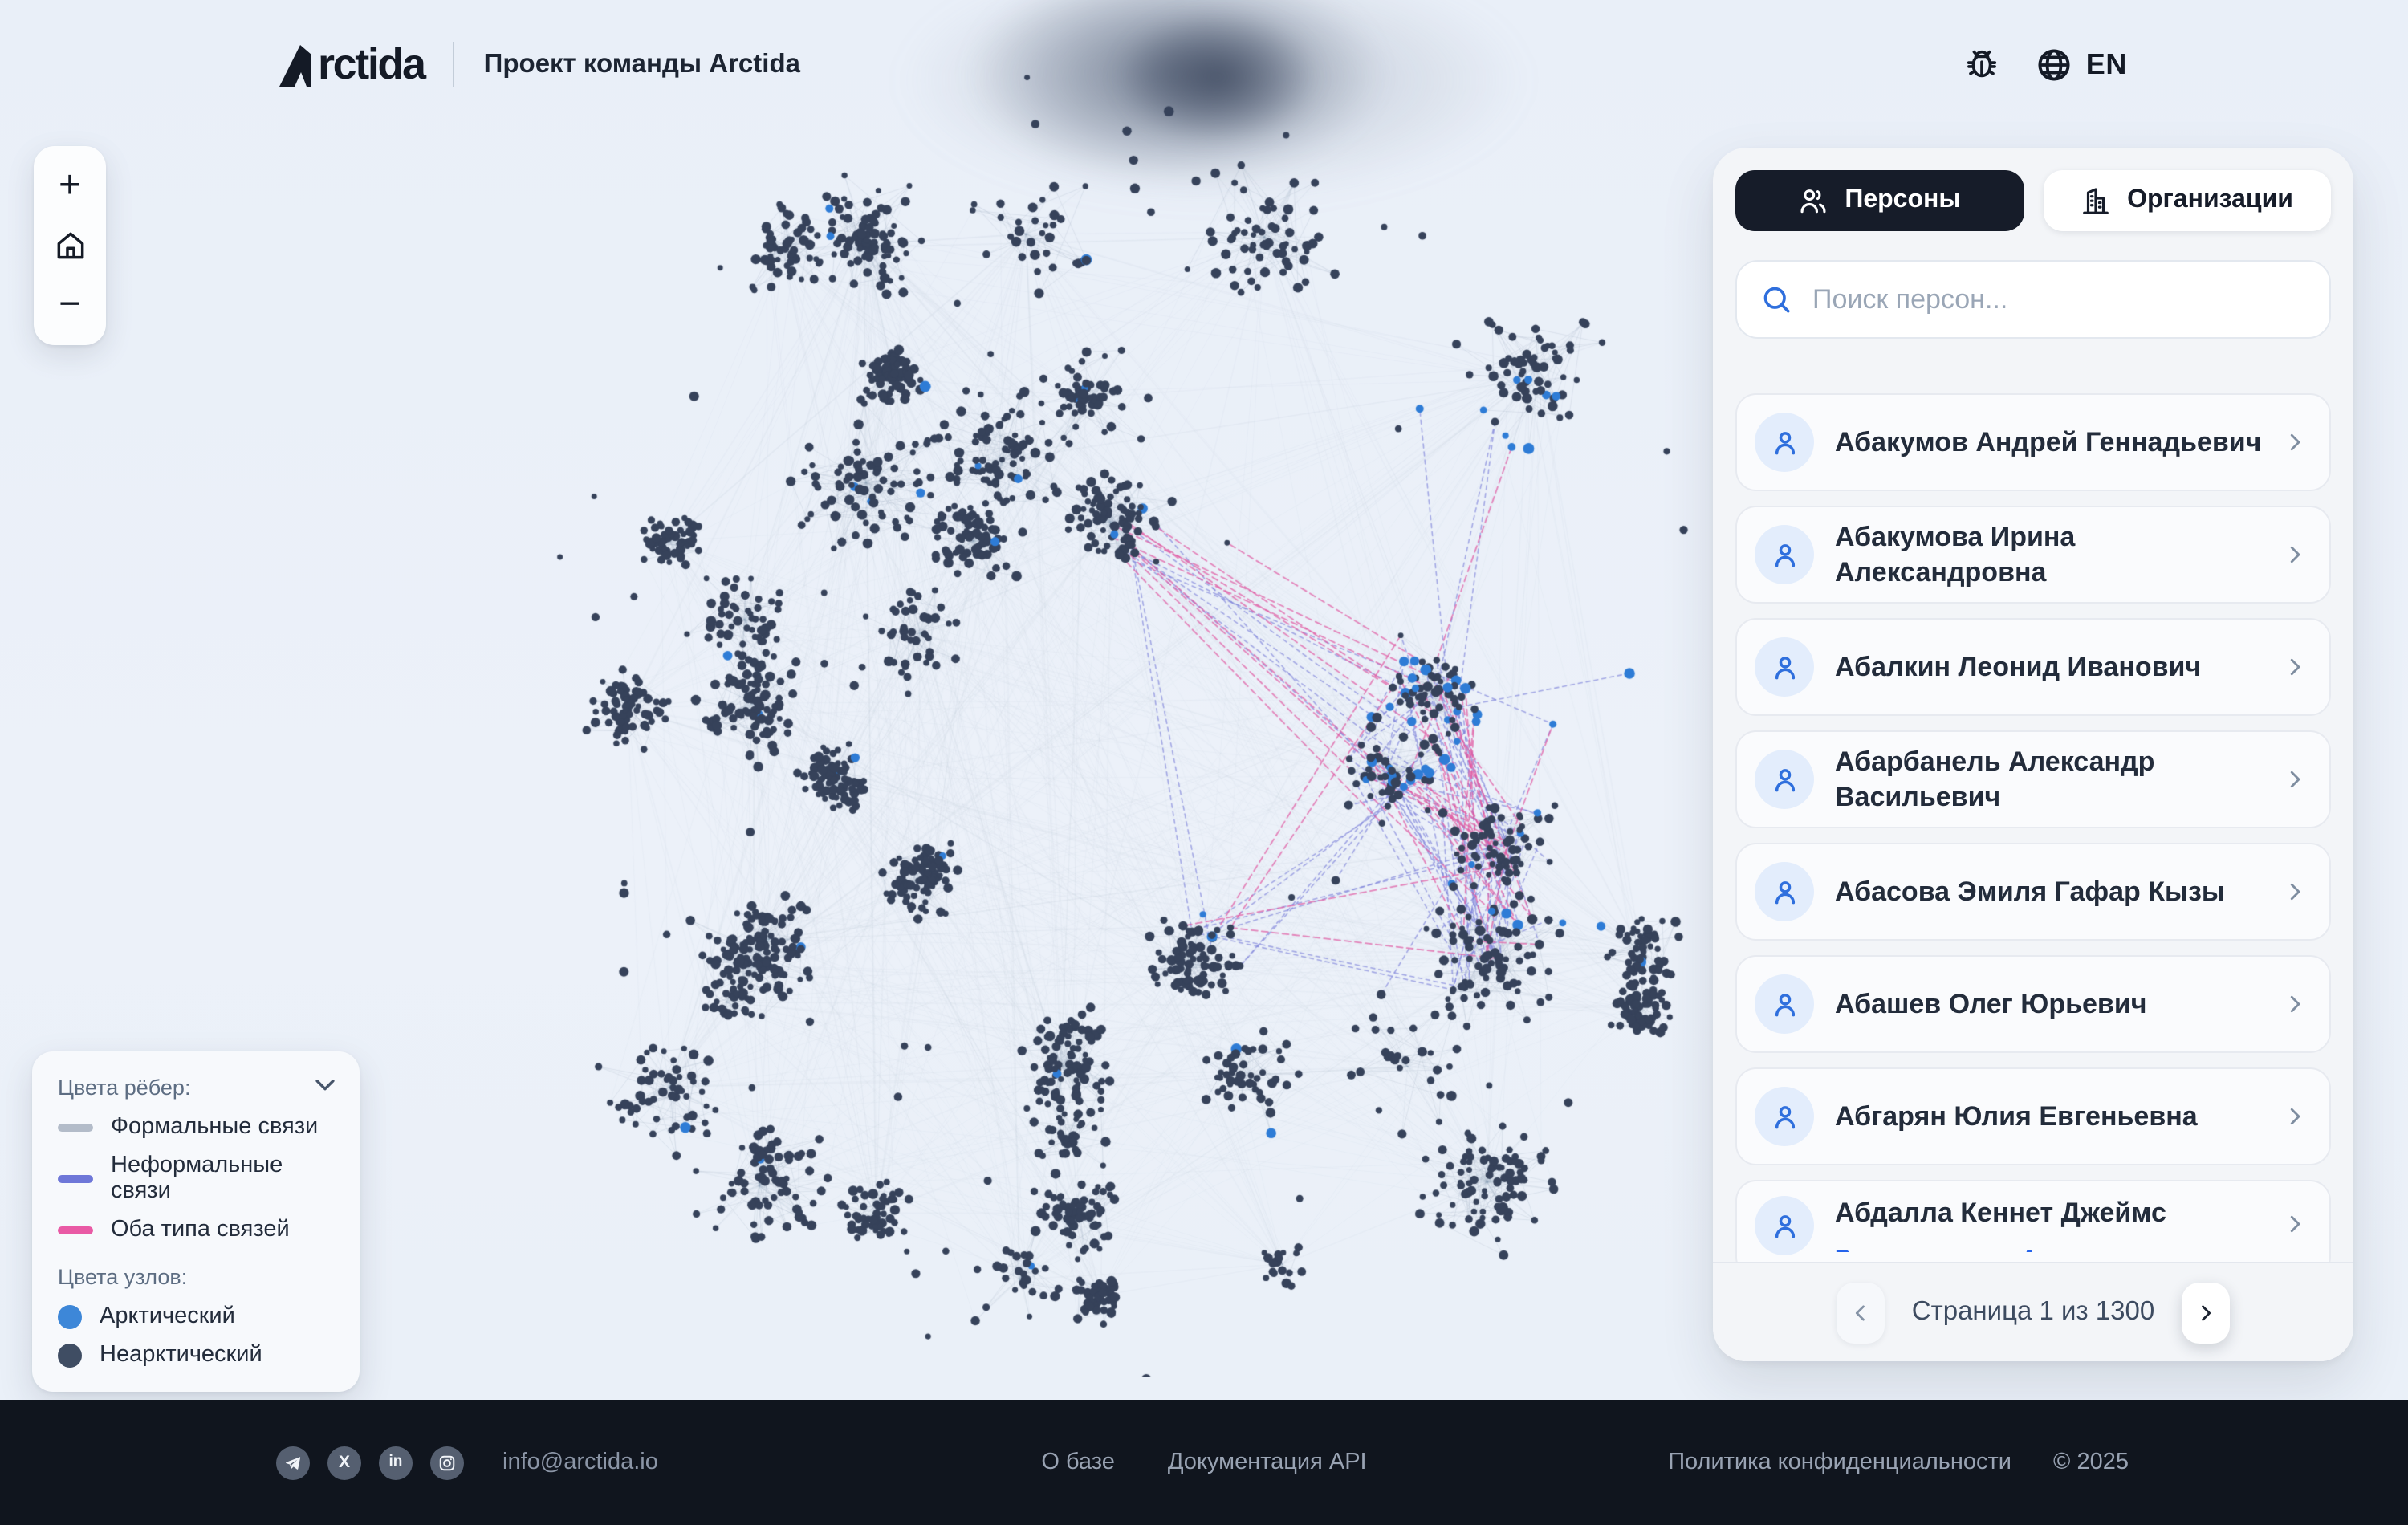  Describe the element at coordinates (344, 1463) in the screenshot. I see `x-twitter-icon: X` at that location.